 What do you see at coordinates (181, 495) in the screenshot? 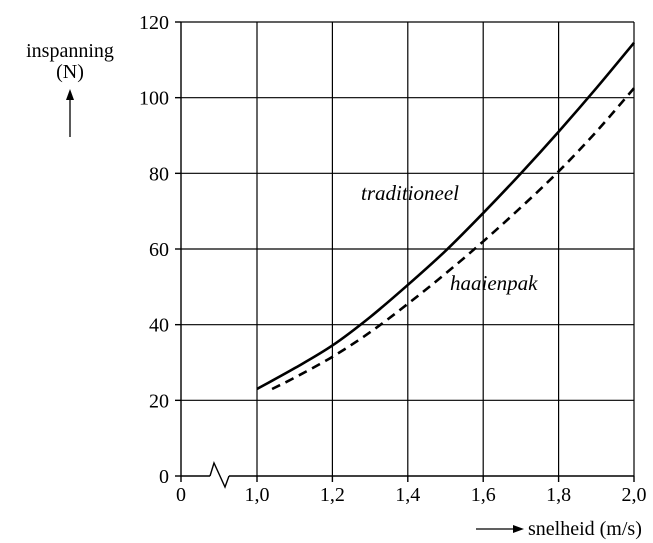
I see `x-tick-label: 0` at bounding box center [181, 495].